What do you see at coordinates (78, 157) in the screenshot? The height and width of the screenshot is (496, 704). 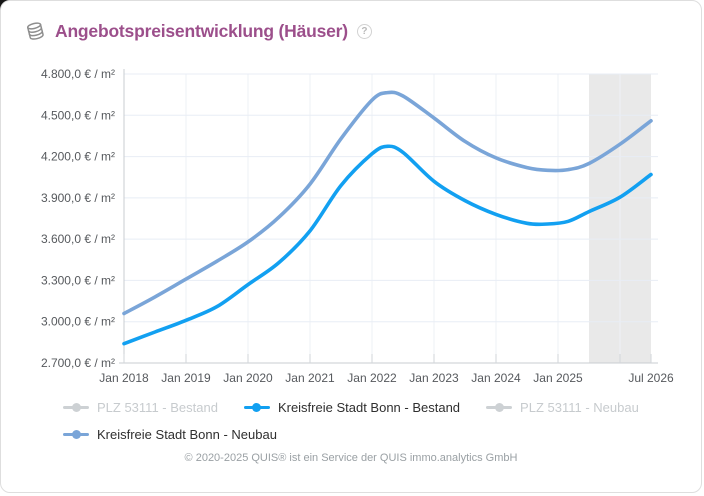 I see `y-tick-label: 4.200,0 € / m²` at bounding box center [78, 157].